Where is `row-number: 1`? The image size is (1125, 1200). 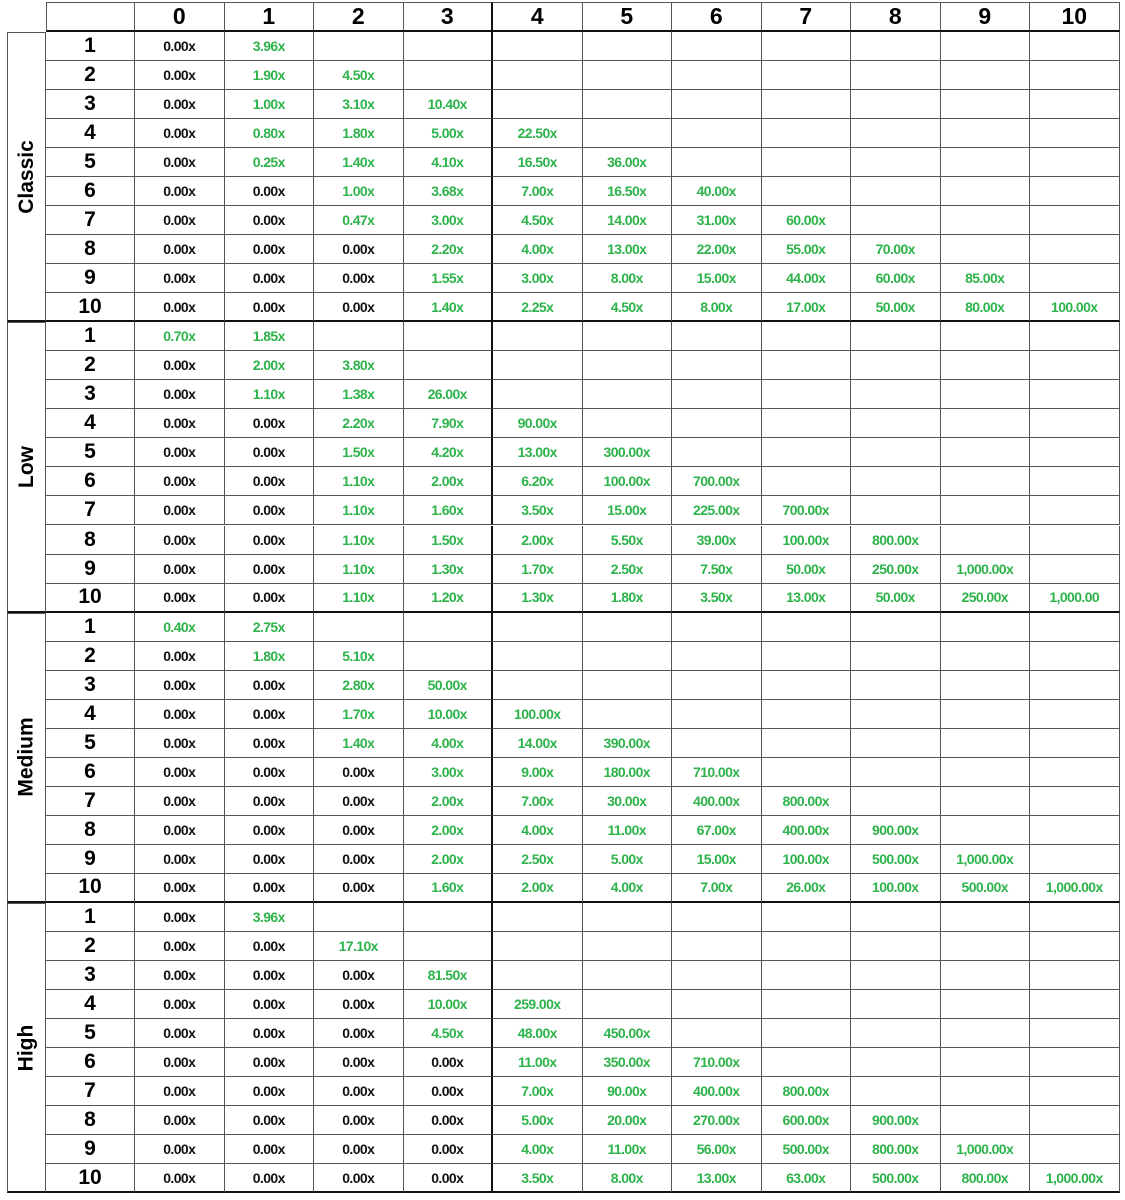 row-number: 1 is located at coordinates (90, 917).